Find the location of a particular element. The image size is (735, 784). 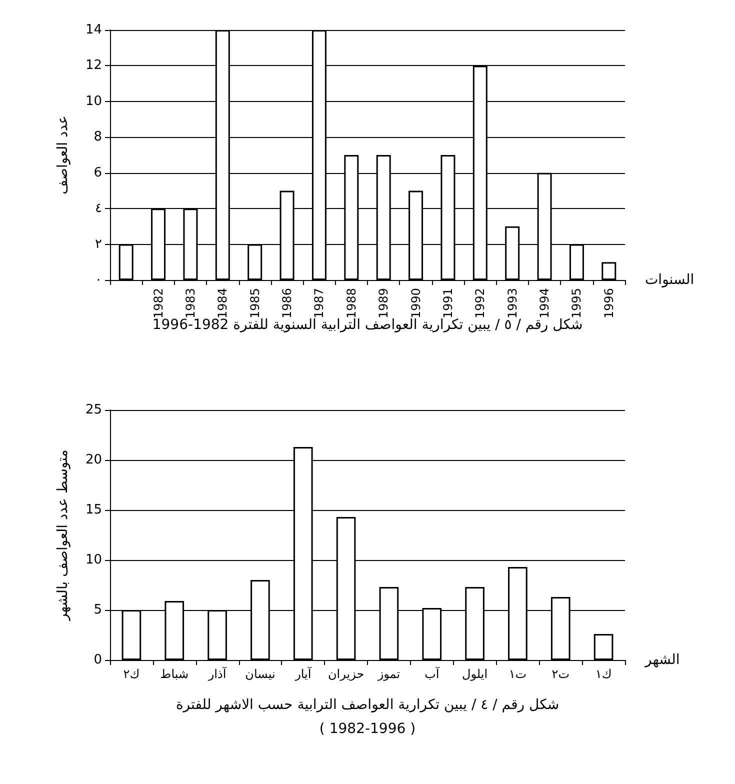

y-tick-label: ٤ is located at coordinates (98, 208).